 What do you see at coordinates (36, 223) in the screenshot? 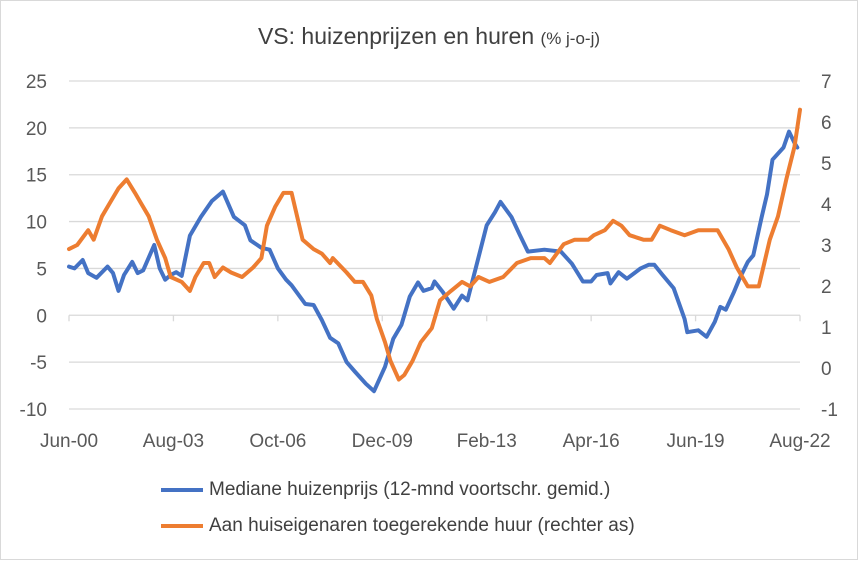
I see `y-left-tick-label: 10` at bounding box center [36, 223].